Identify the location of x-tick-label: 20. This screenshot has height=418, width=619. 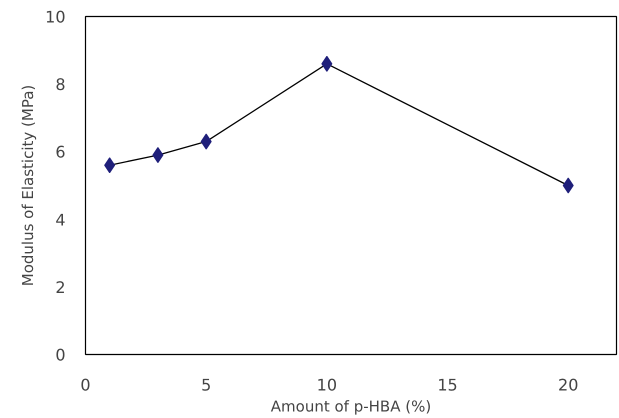
(568, 385).